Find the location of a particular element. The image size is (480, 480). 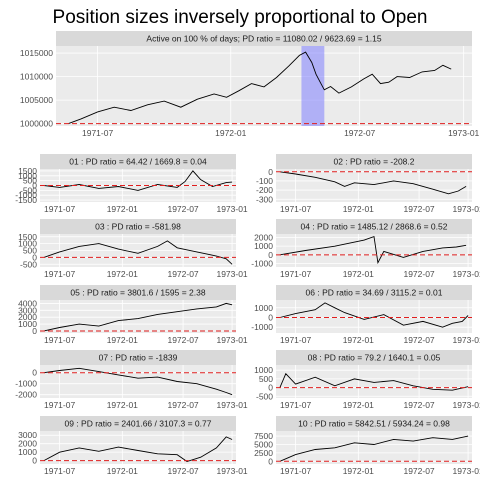

panel-10-y-tick-label: 0 is located at coordinates (270, 461).